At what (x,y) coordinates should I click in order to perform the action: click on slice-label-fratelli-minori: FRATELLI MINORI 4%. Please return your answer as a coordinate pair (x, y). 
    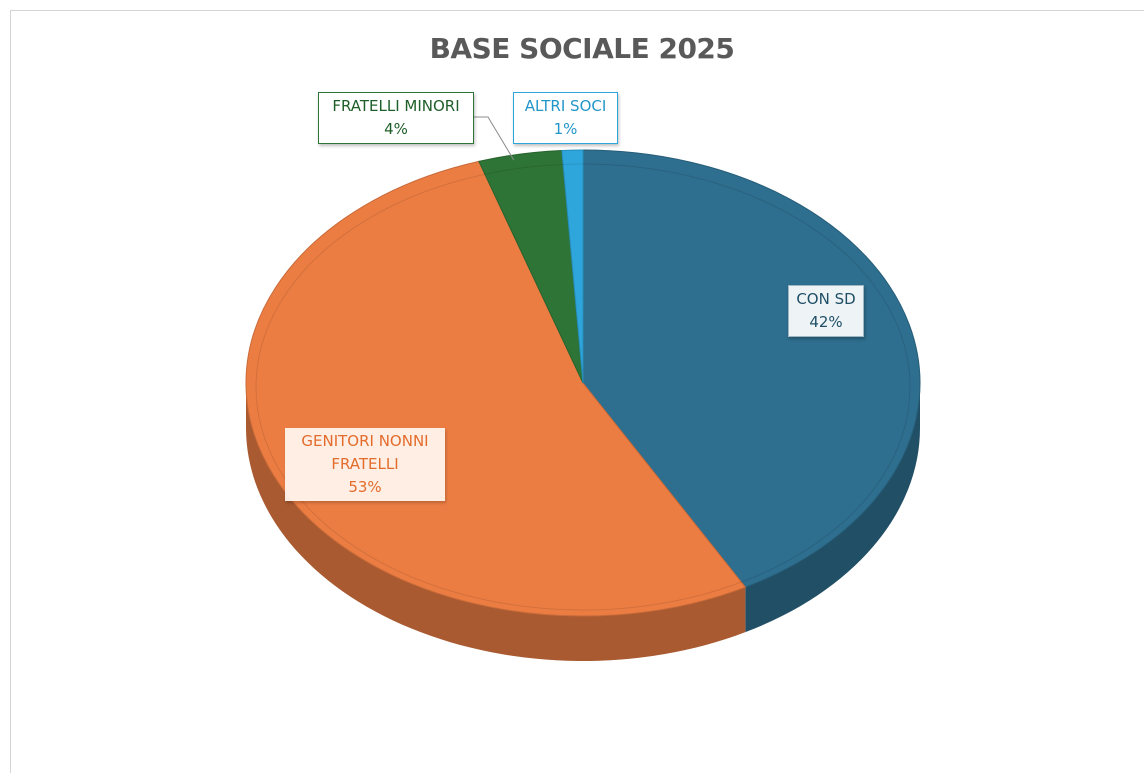
    Looking at the image, I should click on (396, 118).